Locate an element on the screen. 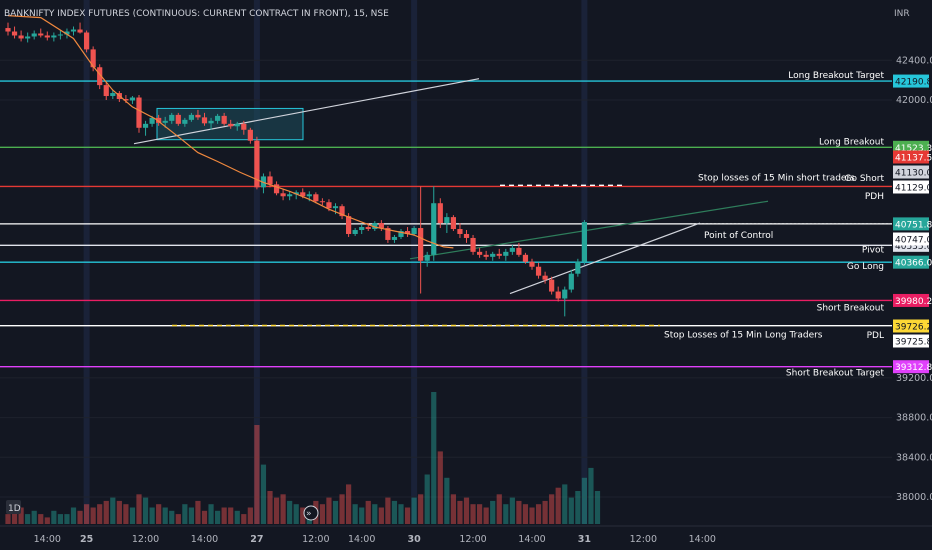  time-tick-label: 14:00 is located at coordinates (531, 539).